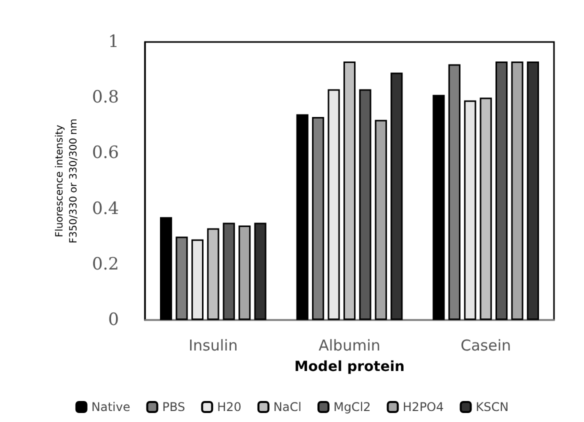 Image resolution: width=584 pixels, height=422 pixels. Describe the element at coordinates (110, 407) in the screenshot. I see `legend-label: Native` at that location.